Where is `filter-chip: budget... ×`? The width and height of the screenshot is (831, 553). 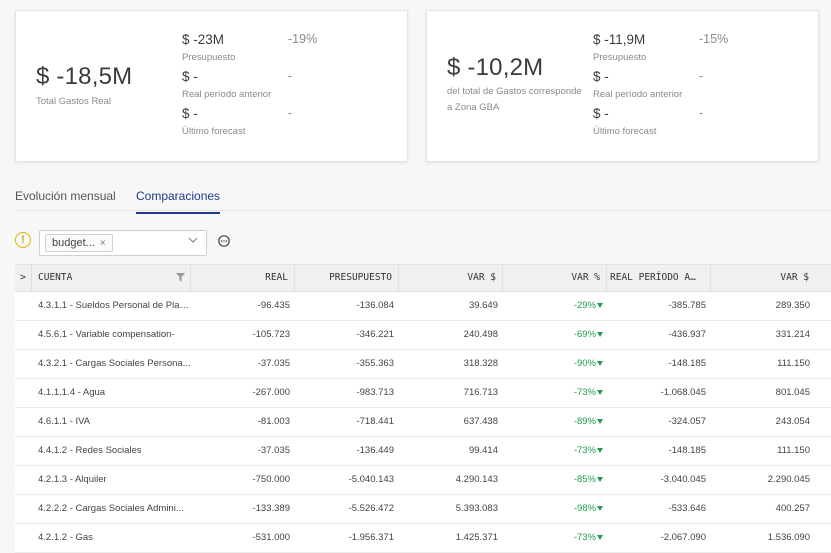 filter-chip: budget... × is located at coordinates (79, 243).